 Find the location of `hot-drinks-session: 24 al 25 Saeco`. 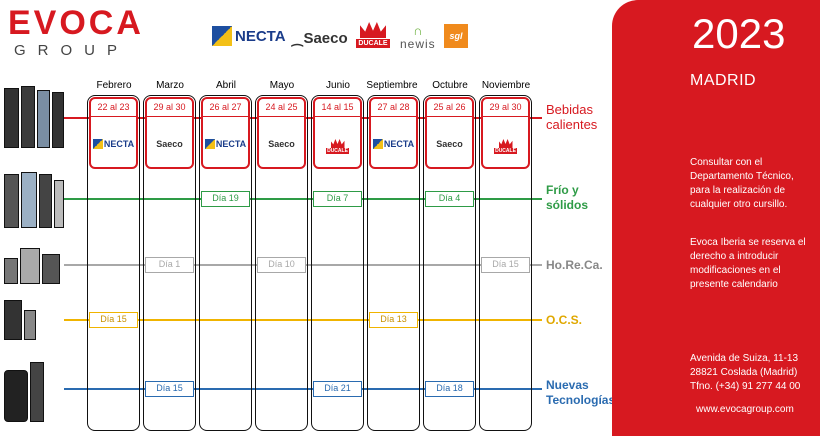

hot-drinks-session: 24 al 25 Saeco is located at coordinates (281, 133).